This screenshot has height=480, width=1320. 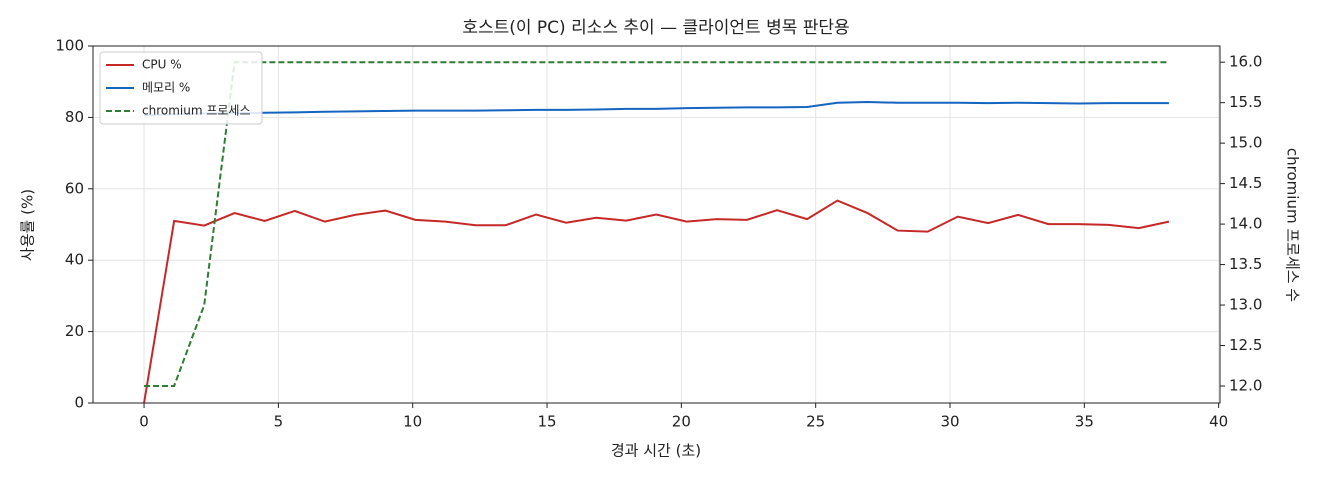 I want to click on y2-tick-label: 15.5, so click(x=1245, y=102).